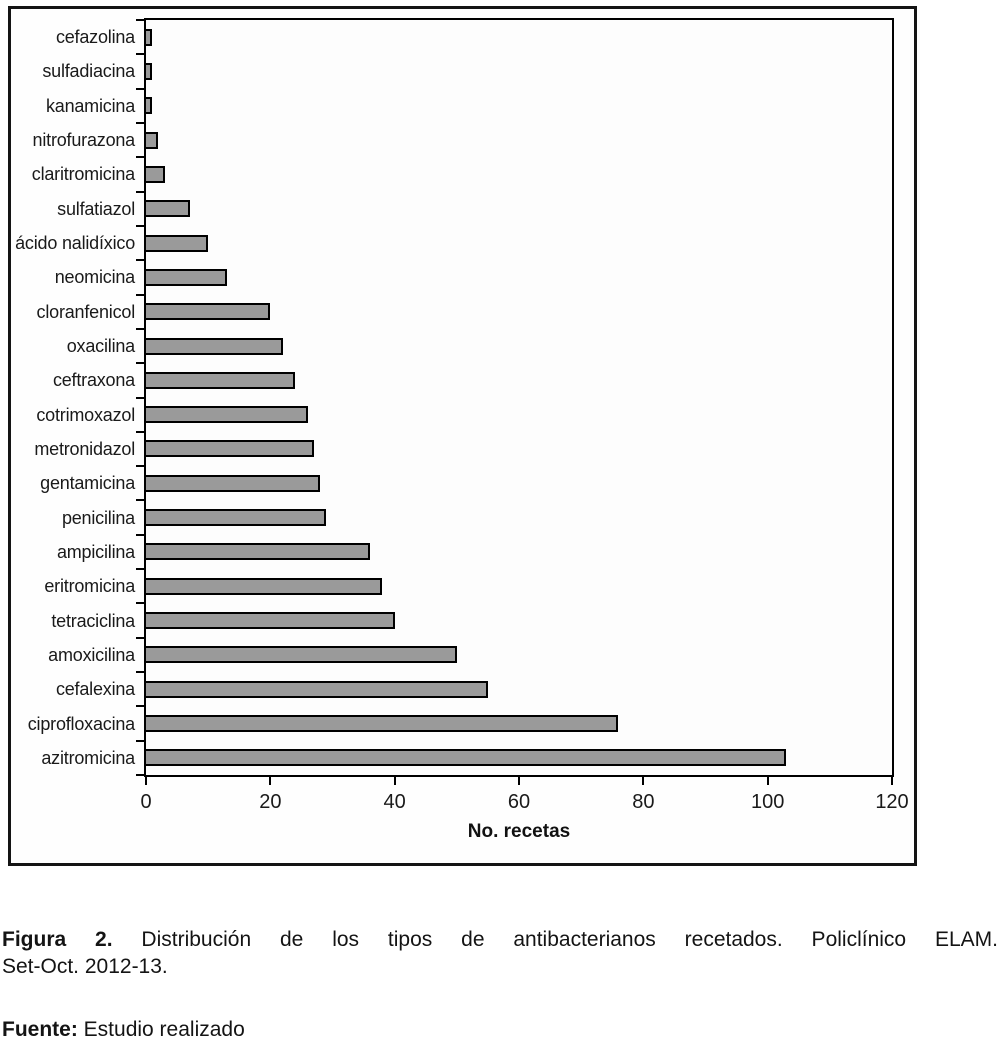 The width and height of the screenshot is (1000, 1048). Describe the element at coordinates (164, 1029) in the screenshot. I see `source-text: Estudio realizado` at that location.